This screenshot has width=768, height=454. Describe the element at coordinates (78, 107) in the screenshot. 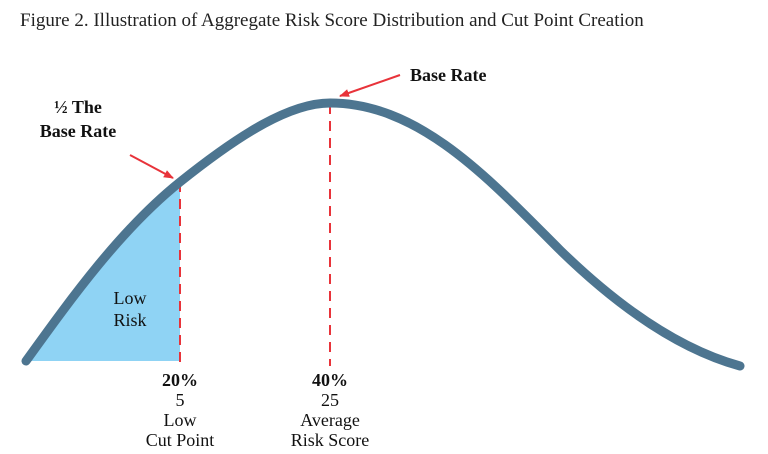

I see `half-base-rate-label-line1: ½ The` at that location.